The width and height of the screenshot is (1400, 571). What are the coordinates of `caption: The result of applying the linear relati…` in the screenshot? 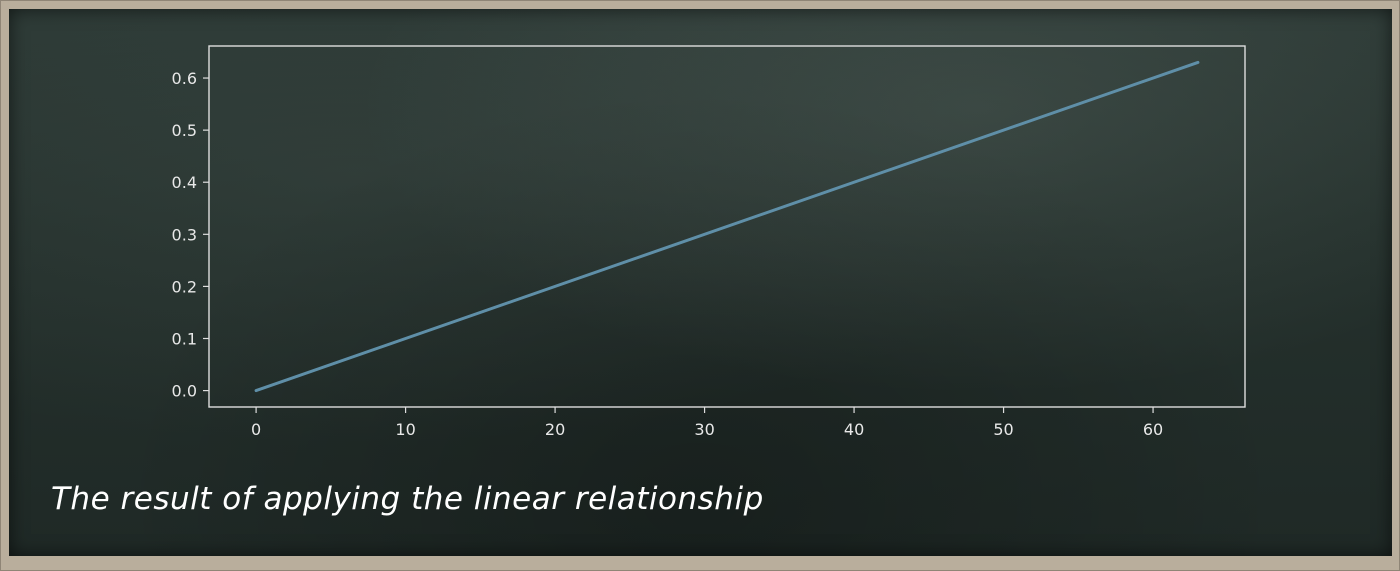 It's located at (407, 499).